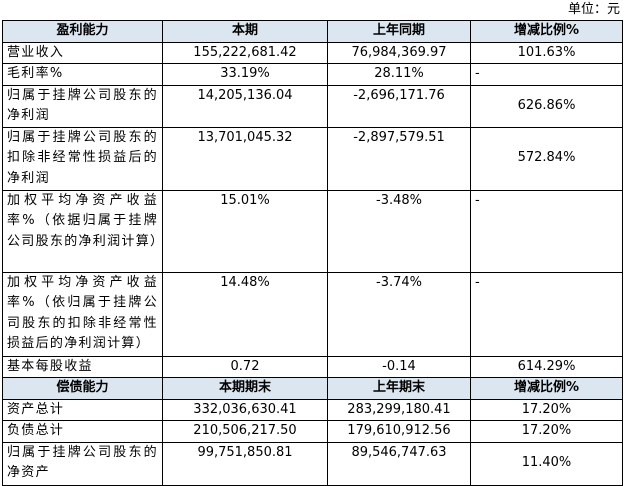 Image resolution: width=626 pixels, height=486 pixels. I want to click on cell: 89,546,747.63, so click(399, 463).